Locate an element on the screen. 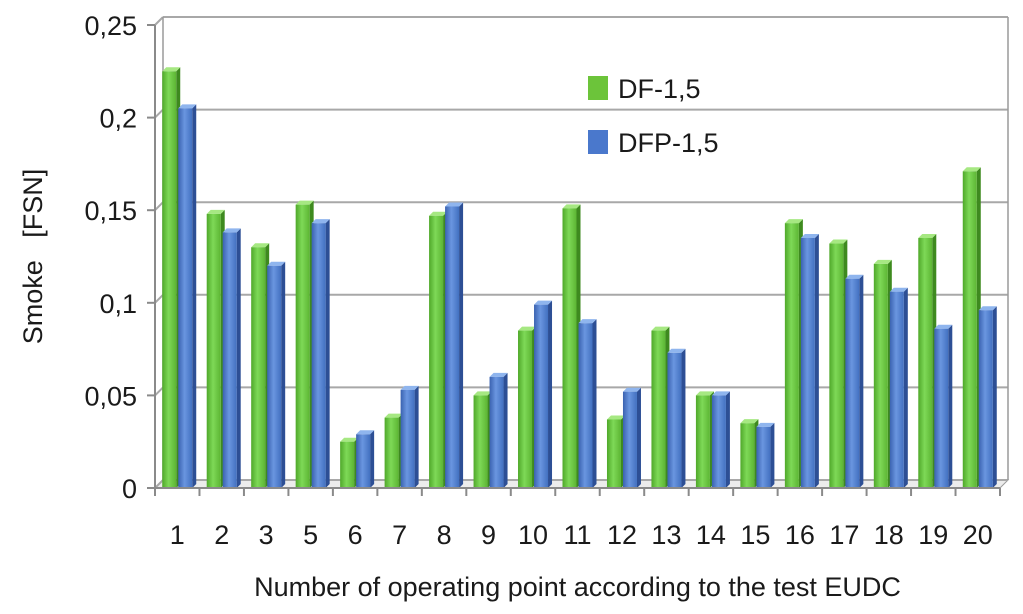  bar-DF-1,5-11 is located at coordinates (571, 346).